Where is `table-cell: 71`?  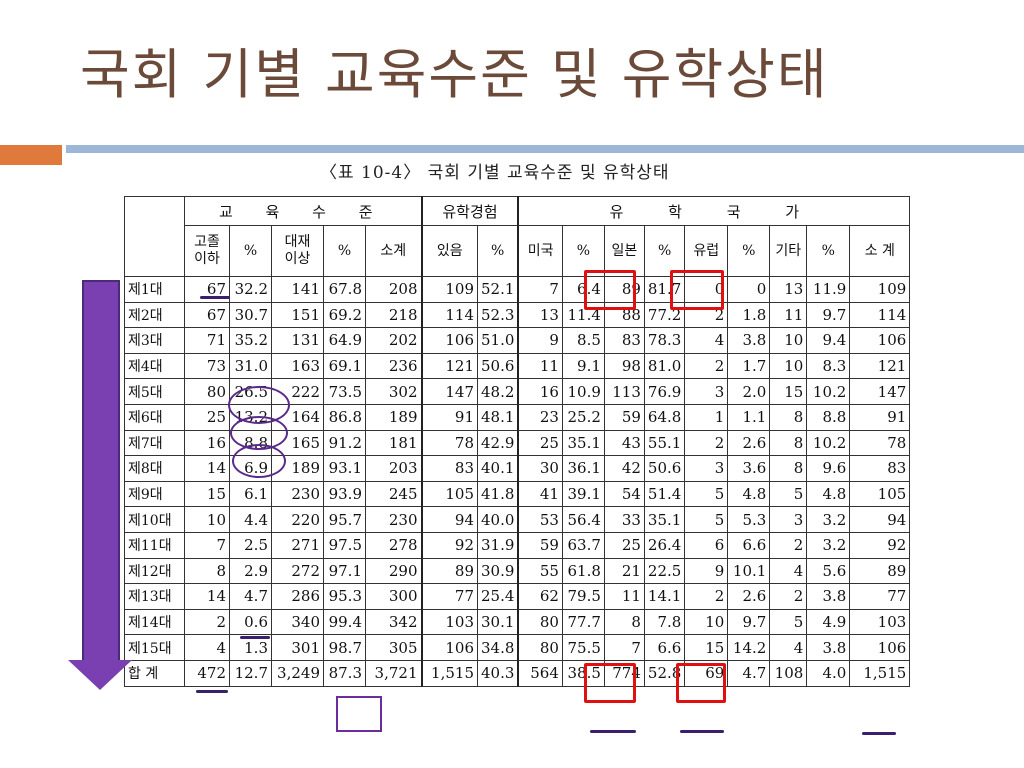 table-cell: 71 is located at coordinates (207, 340).